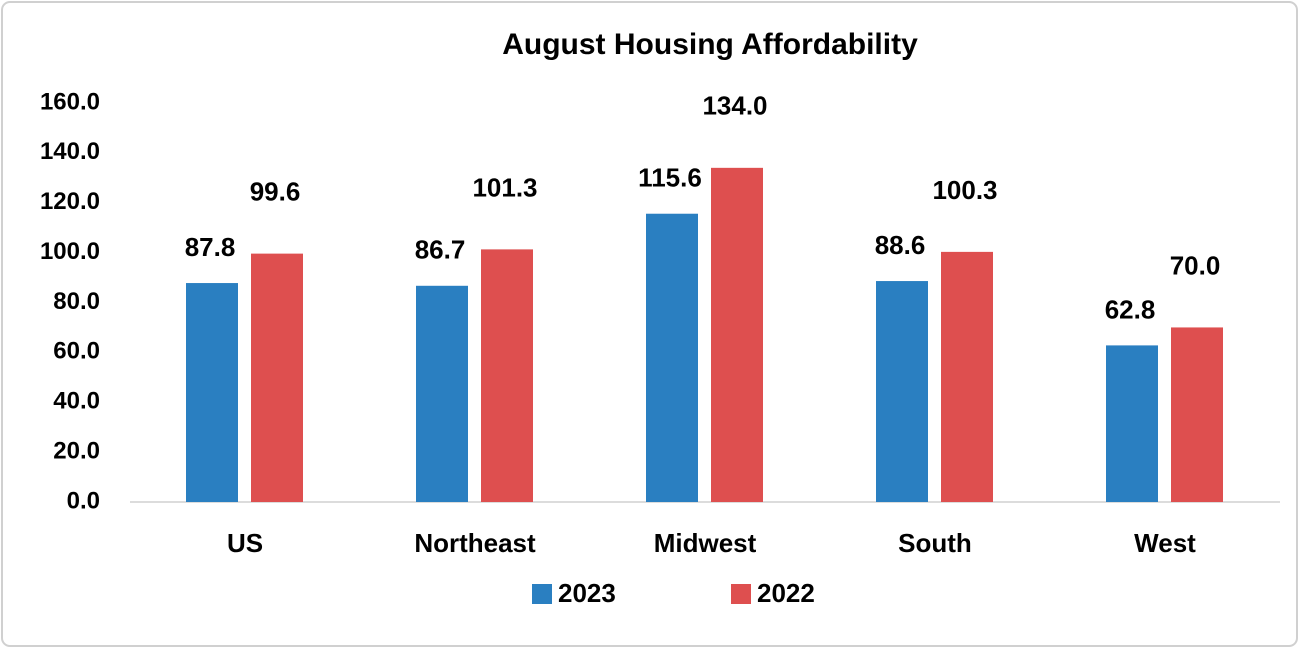 The image size is (1300, 649). What do you see at coordinates (440, 250) in the screenshot?
I see `data-label: 86.7` at bounding box center [440, 250].